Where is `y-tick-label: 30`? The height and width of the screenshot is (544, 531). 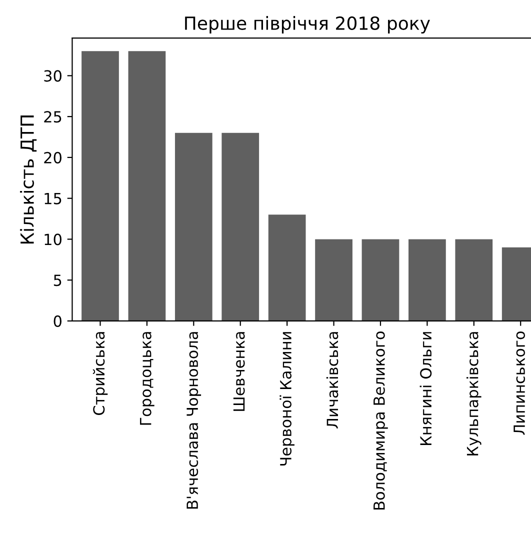
y-tick-label: 30 is located at coordinates (53, 76).